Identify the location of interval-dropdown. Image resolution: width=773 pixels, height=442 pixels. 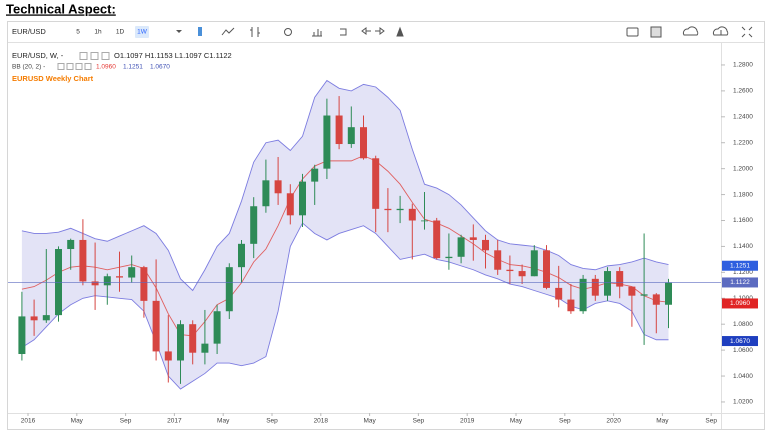
(179, 31).